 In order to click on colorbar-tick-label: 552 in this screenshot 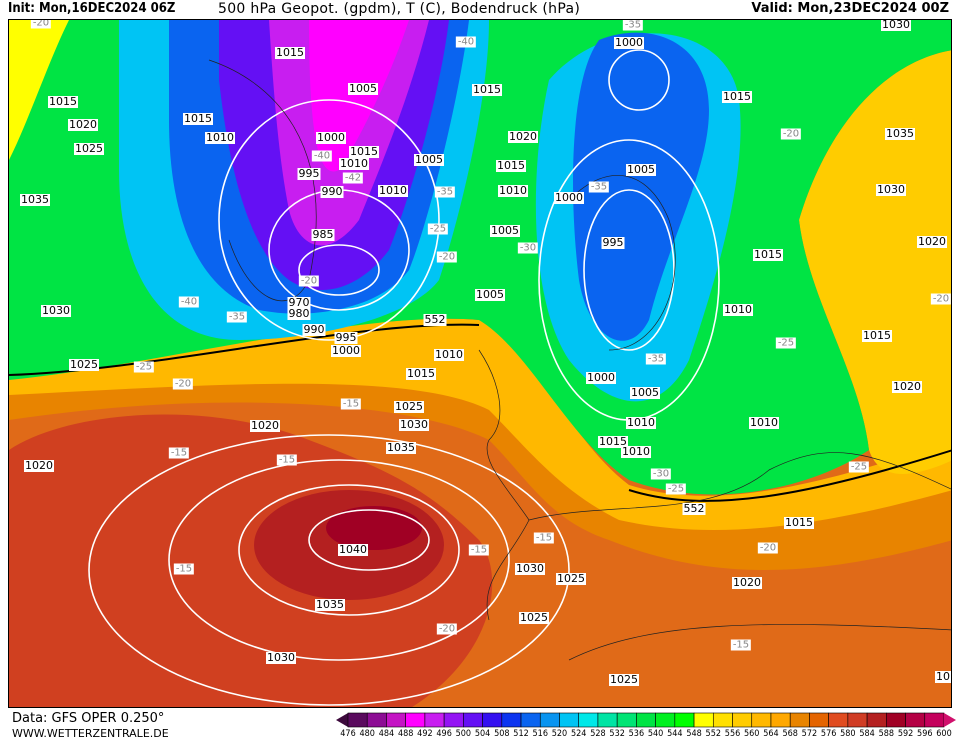, I will do `click(713, 734)`.